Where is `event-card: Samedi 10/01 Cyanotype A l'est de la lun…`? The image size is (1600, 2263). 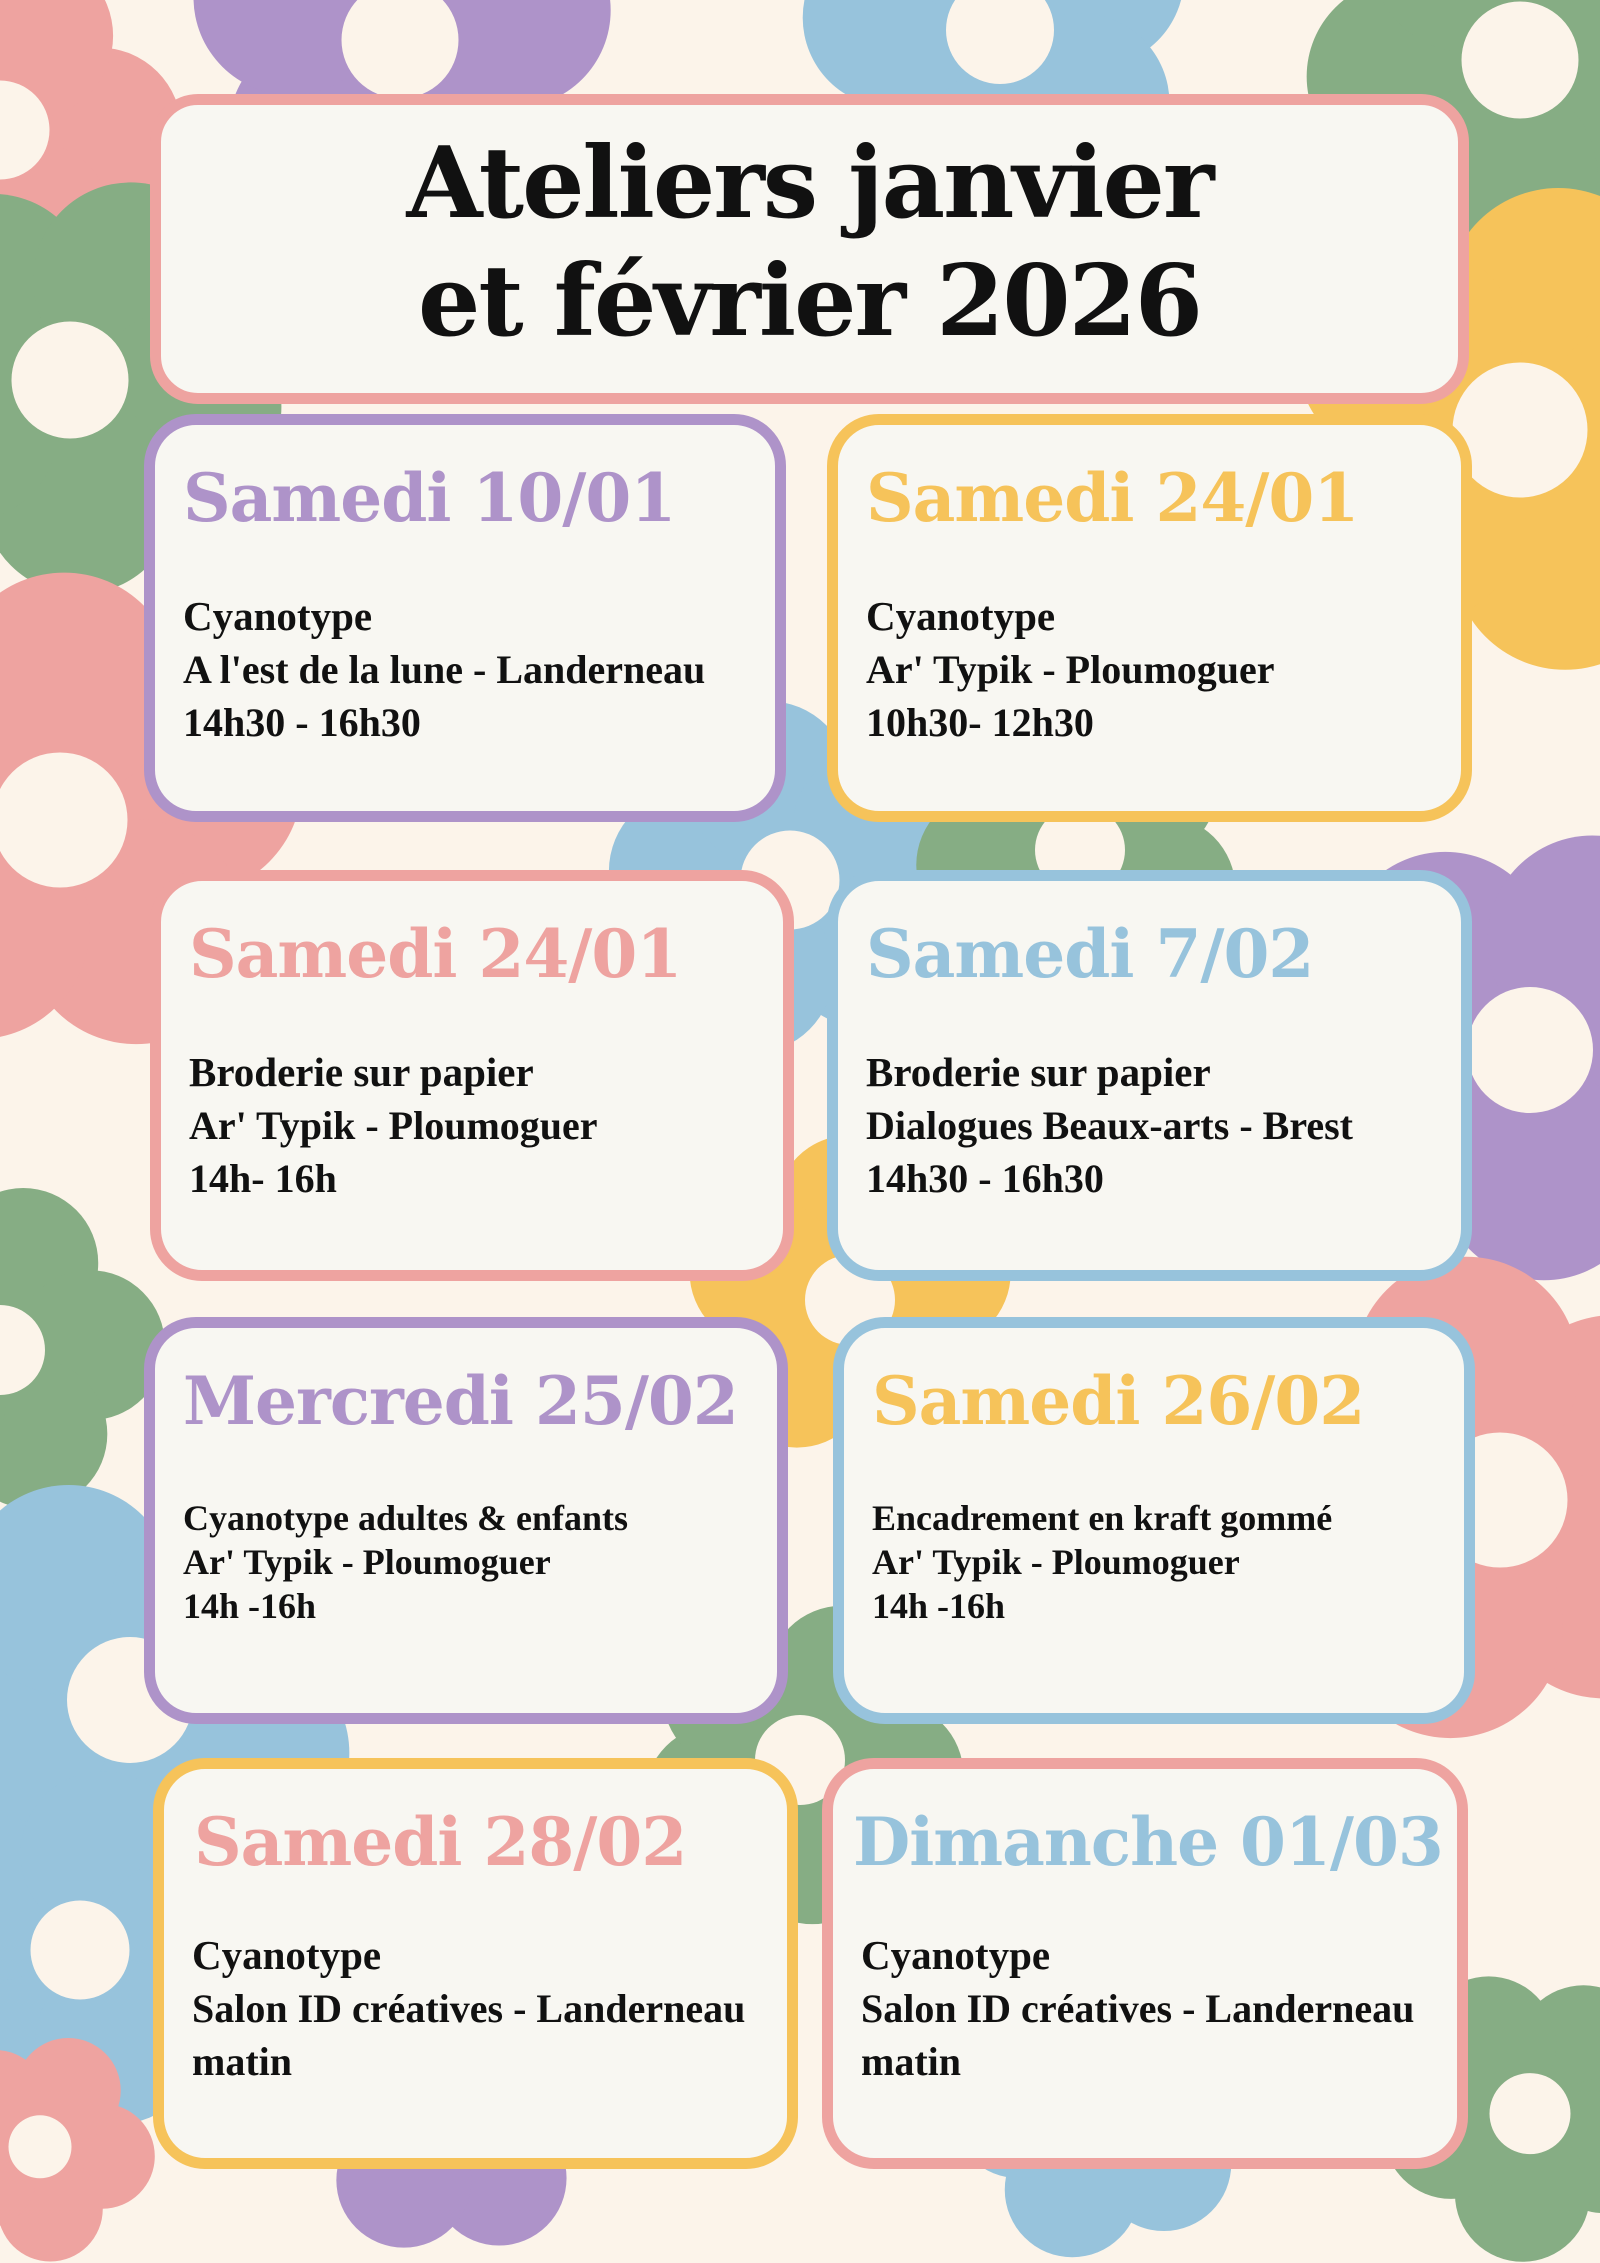
event-card: Samedi 10/01 Cyanotype A l'est de la lun… is located at coordinates (465, 618).